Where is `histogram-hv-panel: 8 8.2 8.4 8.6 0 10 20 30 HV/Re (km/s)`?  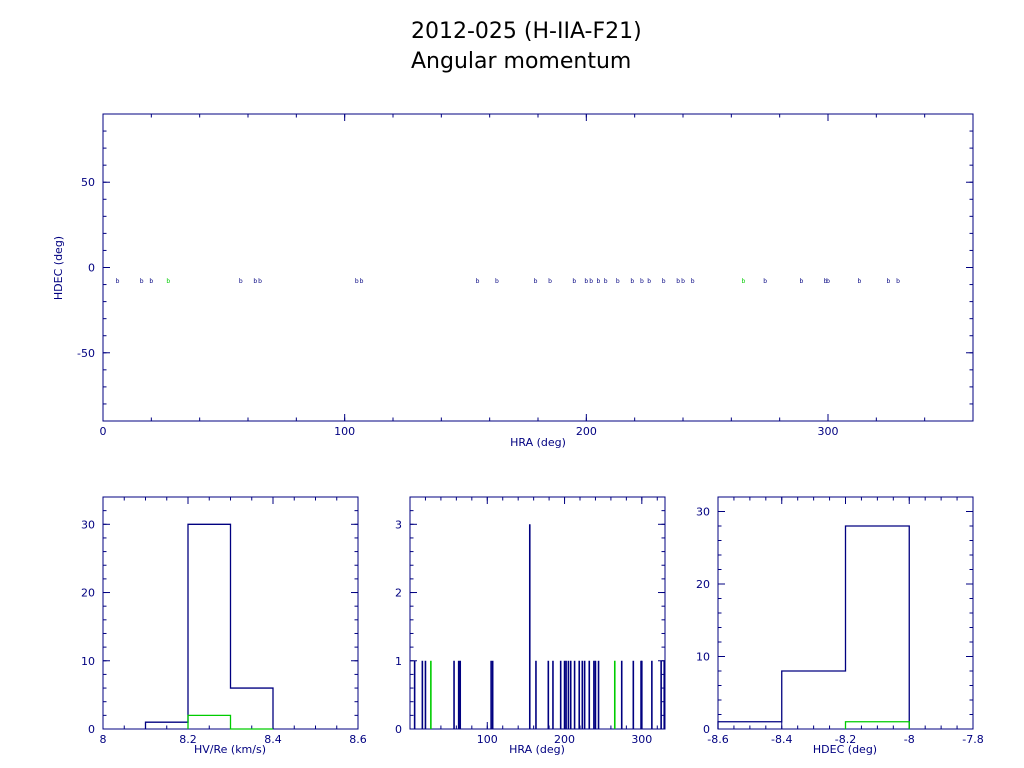
histogram-hv-panel: 8 8.2 8.4 8.6 0 10 20 30 HV/Re (km/s) is located at coordinates (224, 626).